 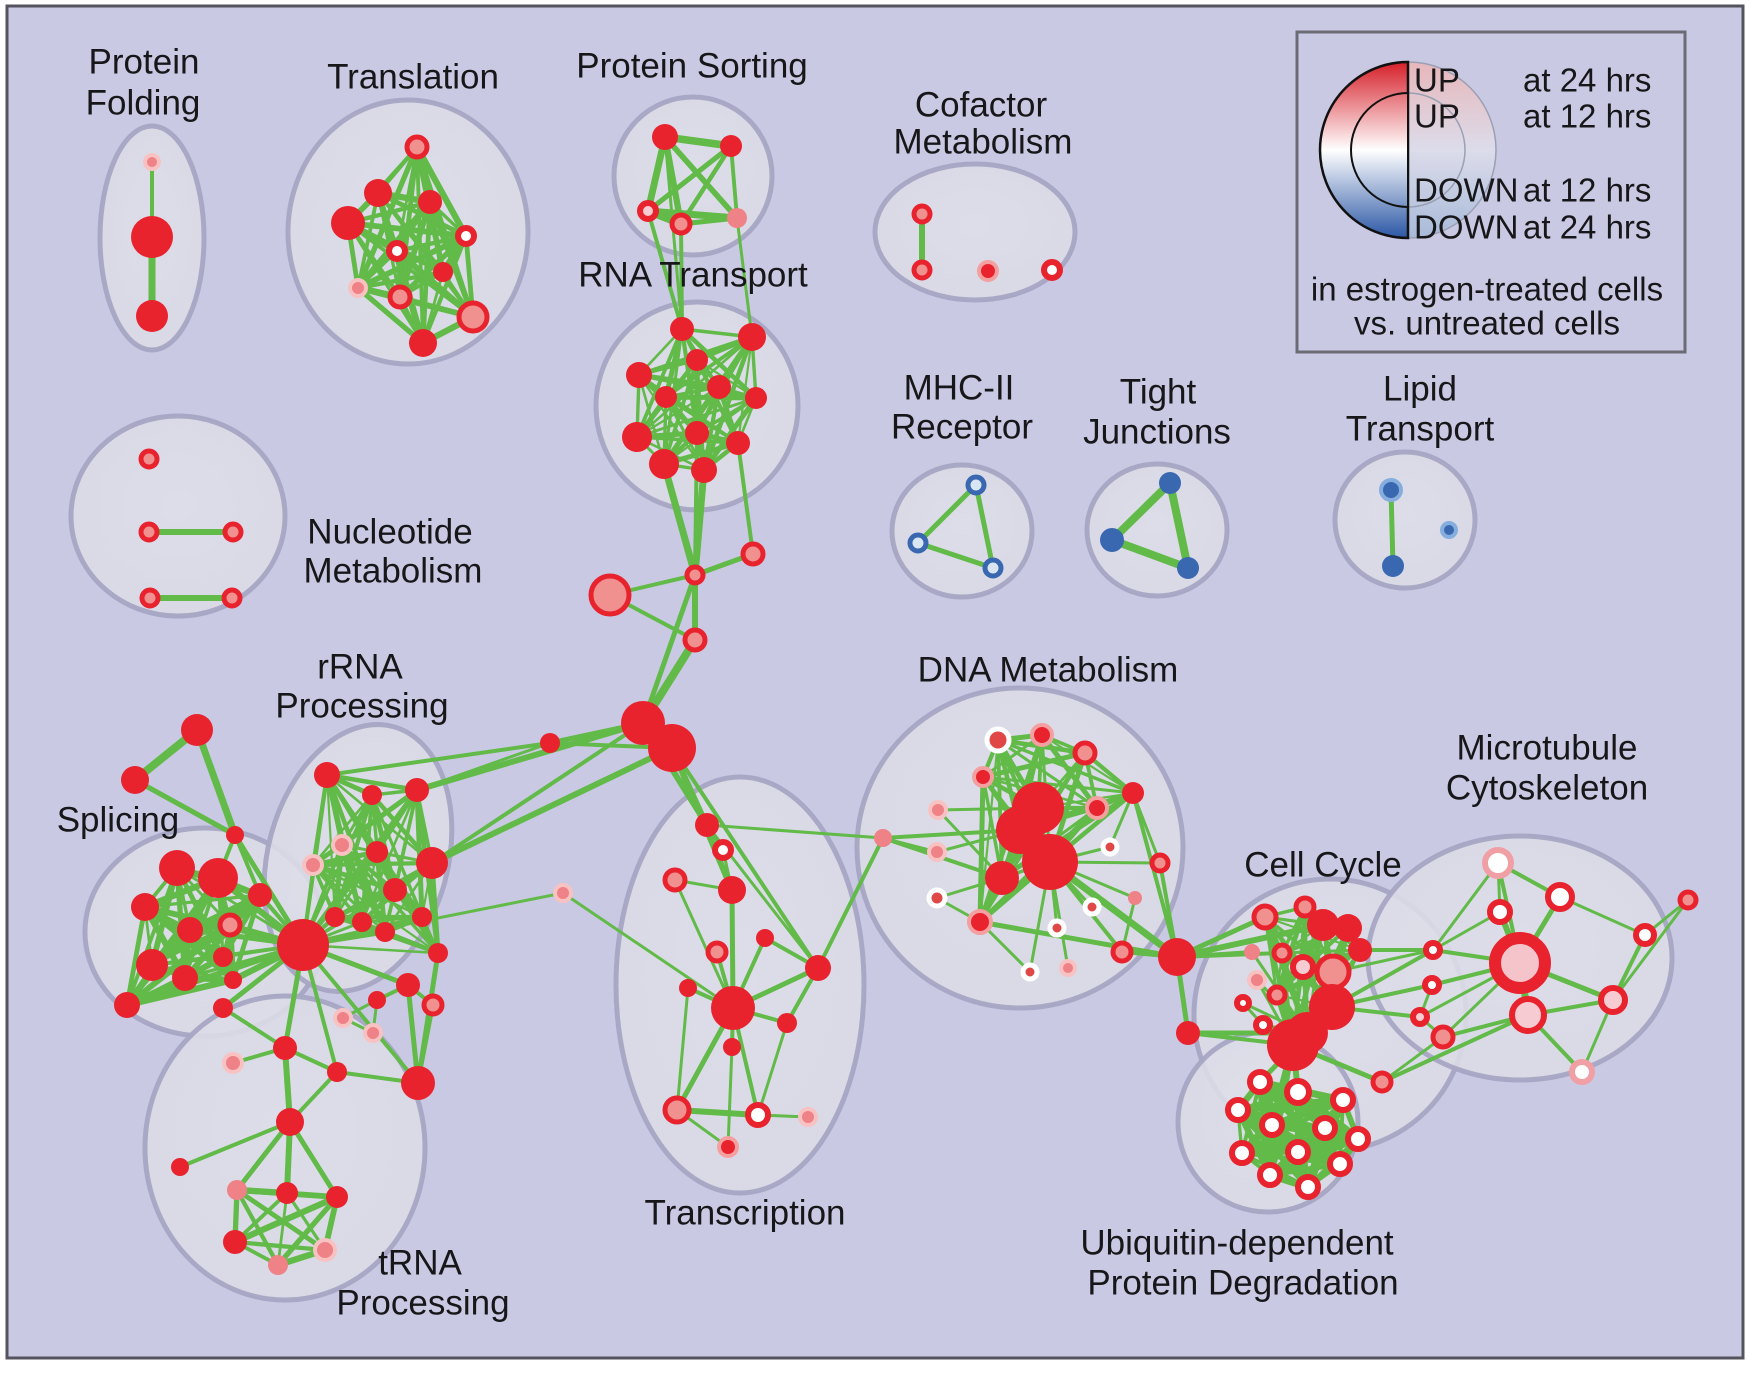 I want to click on cluster-cofactor-metabolism-label: Metabolism, so click(x=983, y=142).